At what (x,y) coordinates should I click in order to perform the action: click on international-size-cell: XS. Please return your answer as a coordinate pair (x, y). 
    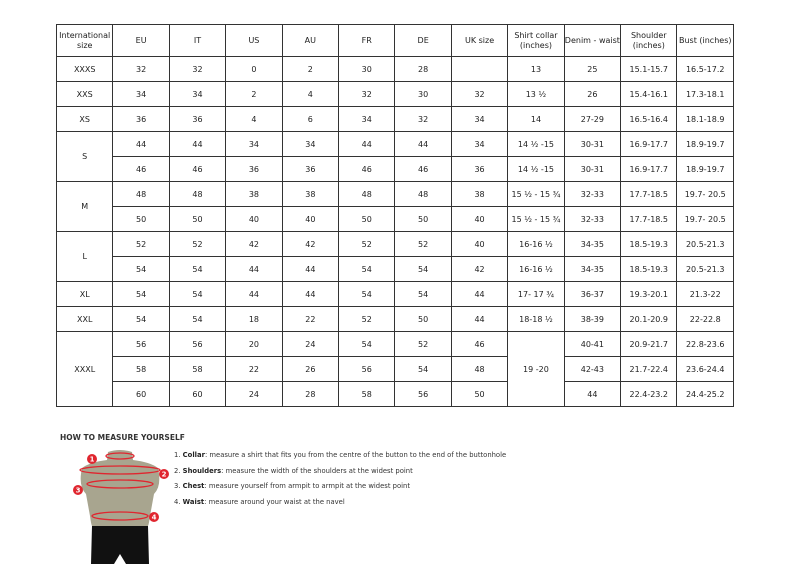
    Looking at the image, I should click on (84, 119).